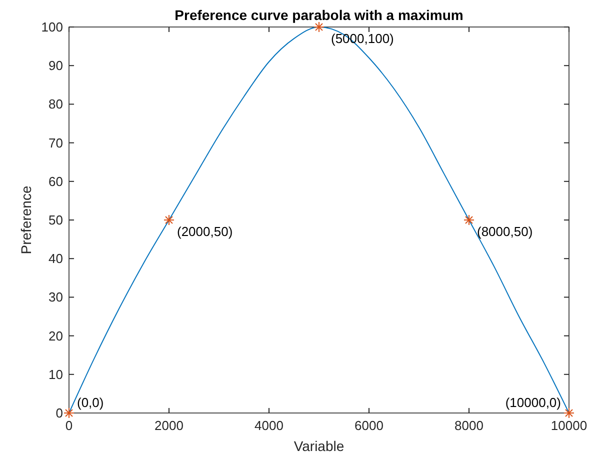 This screenshot has height=463, width=596. I want to click on annotation: (2000,50), so click(205, 231).